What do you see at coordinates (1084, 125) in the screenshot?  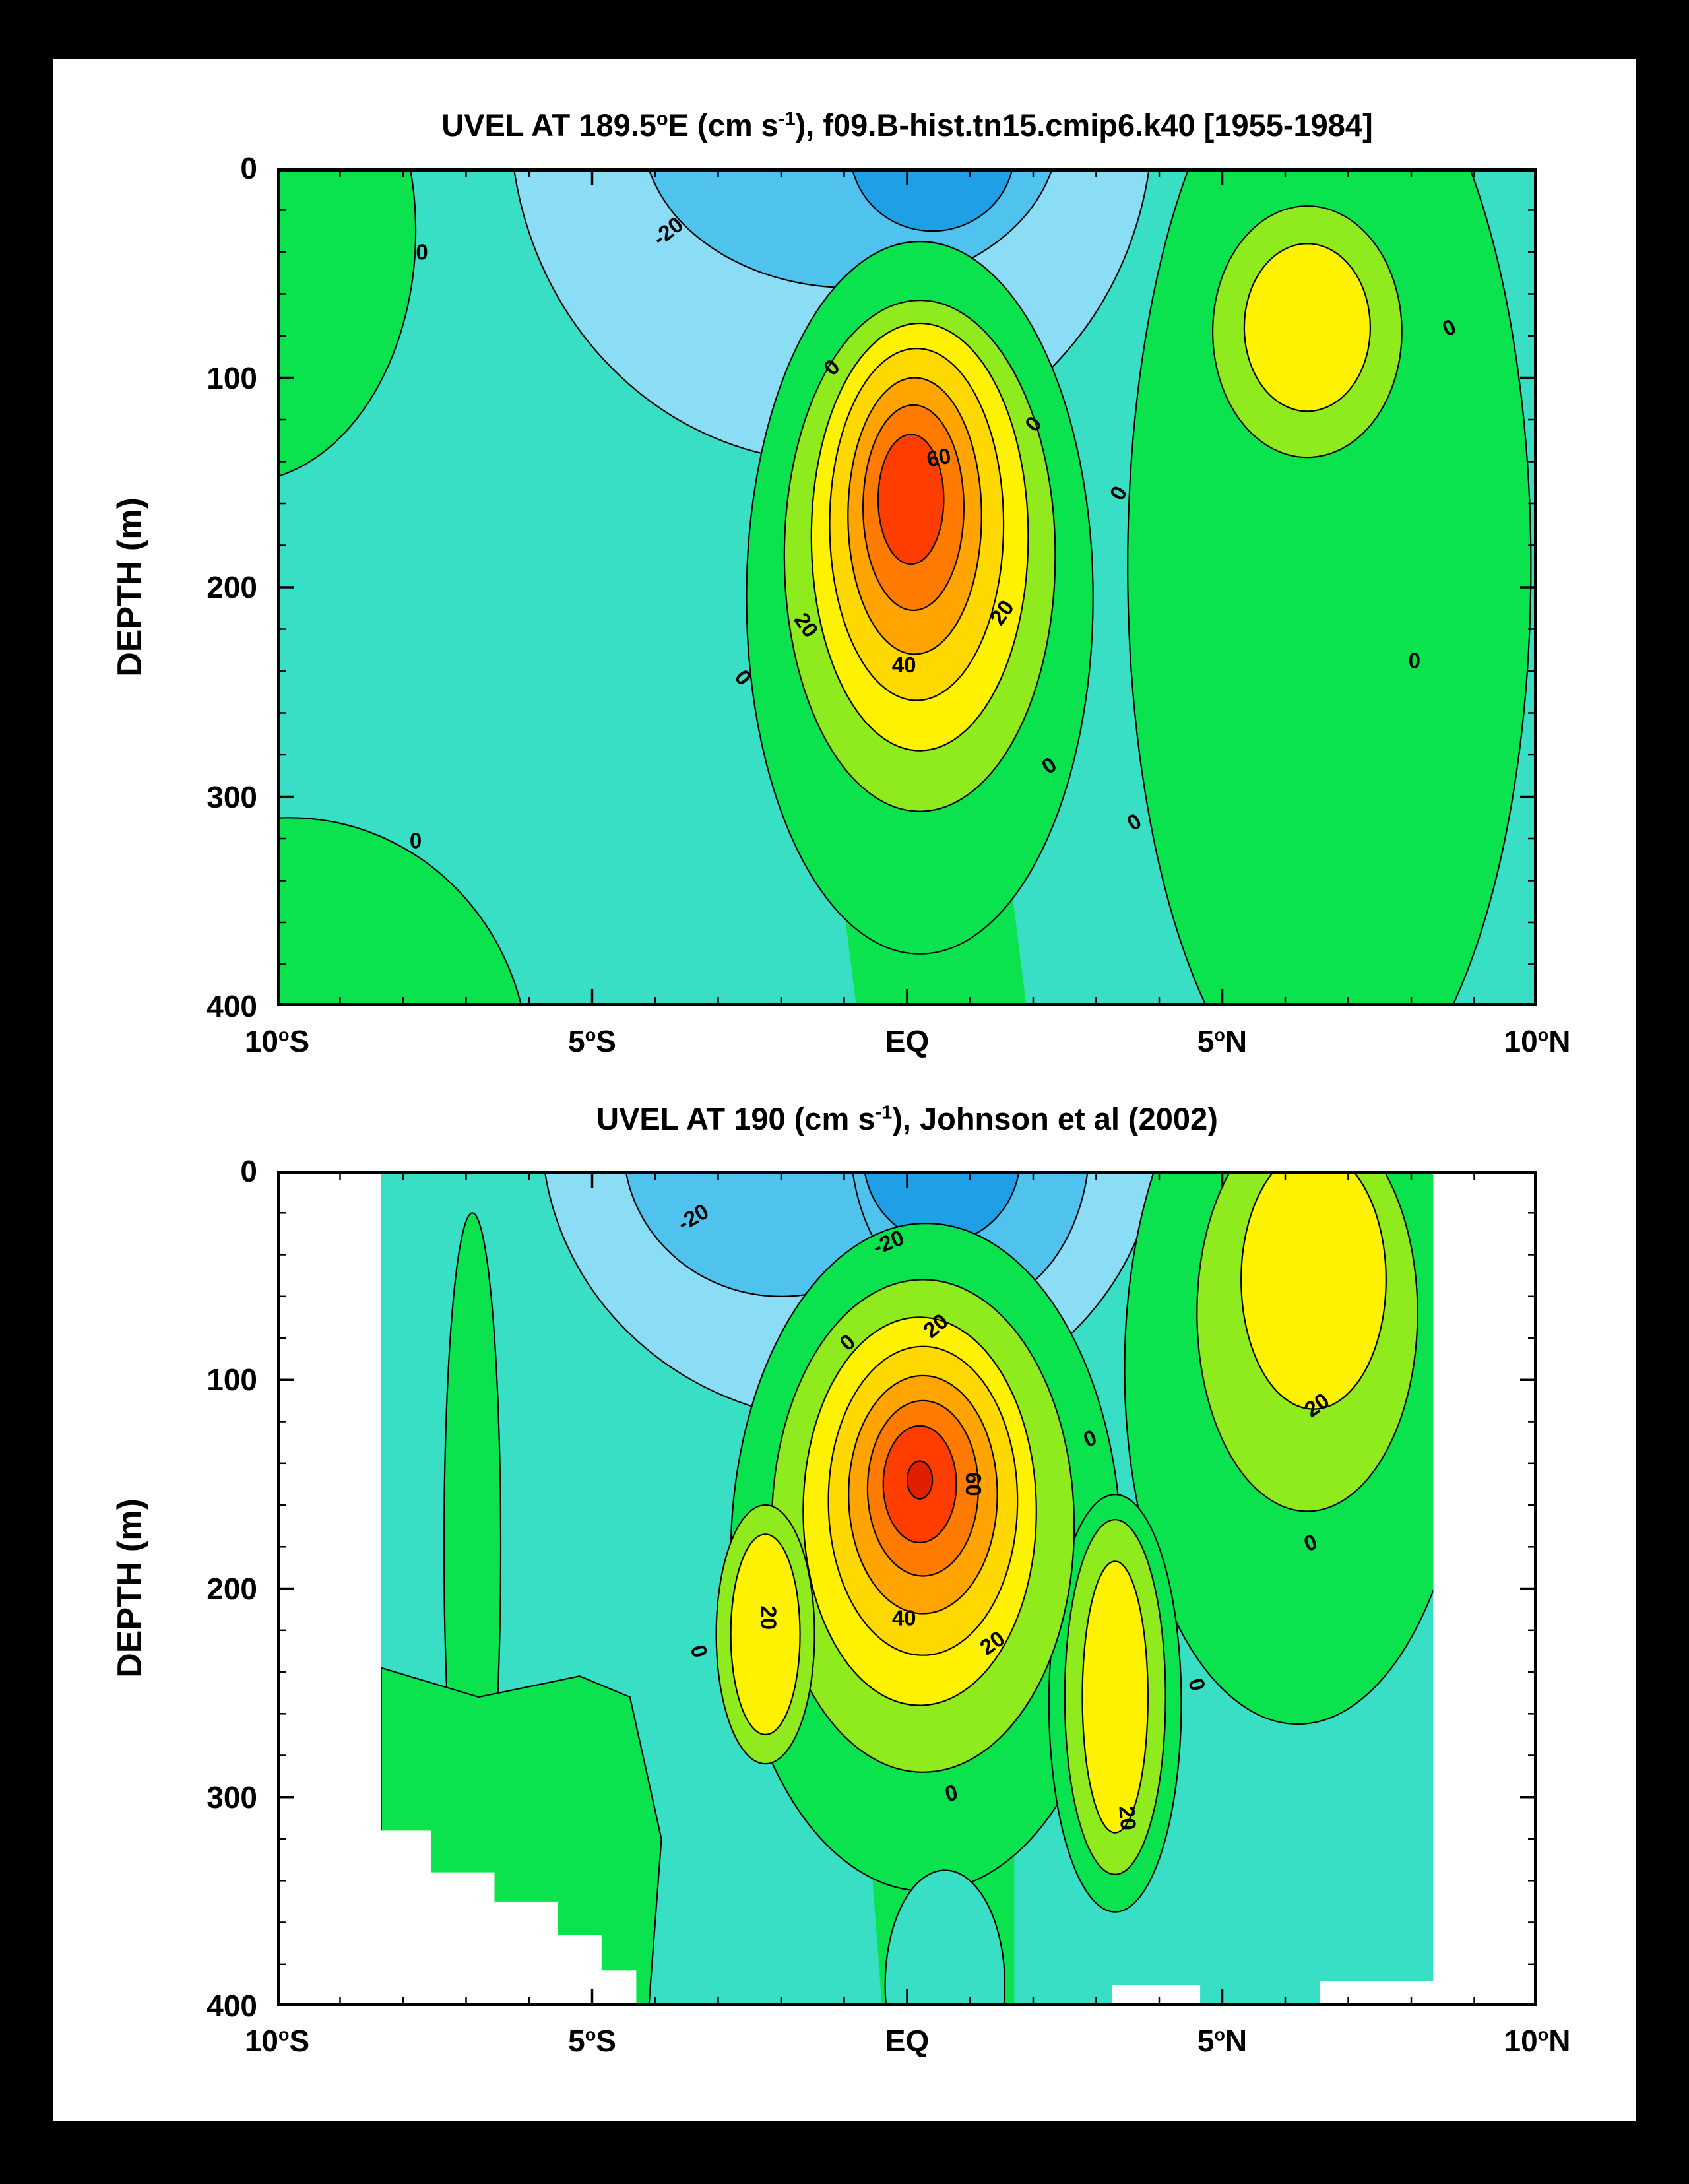 I see `title-part: ), f09.B-hist.tn15.cmip6.k40 [1955-1984]` at bounding box center [1084, 125].